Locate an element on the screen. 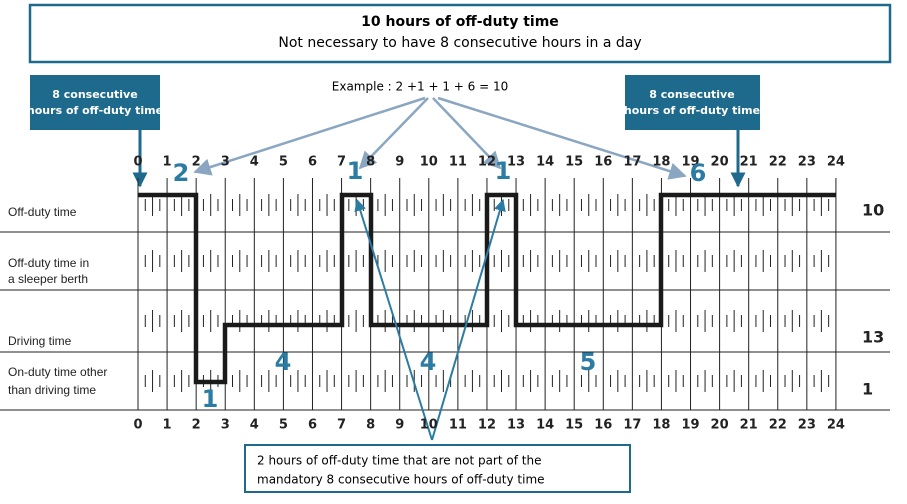 This screenshot has height=504, width=907. row-label: On-duty time other is located at coordinates (57, 372).